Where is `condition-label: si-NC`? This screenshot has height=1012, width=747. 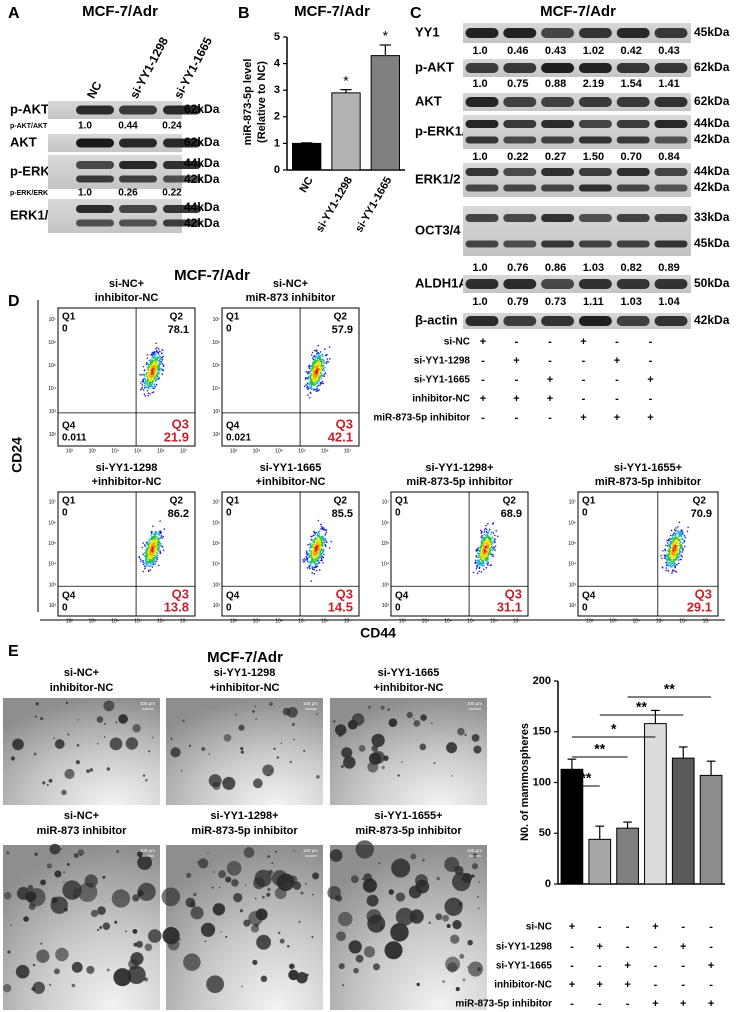
condition-label: si-NC is located at coordinates (457, 342).